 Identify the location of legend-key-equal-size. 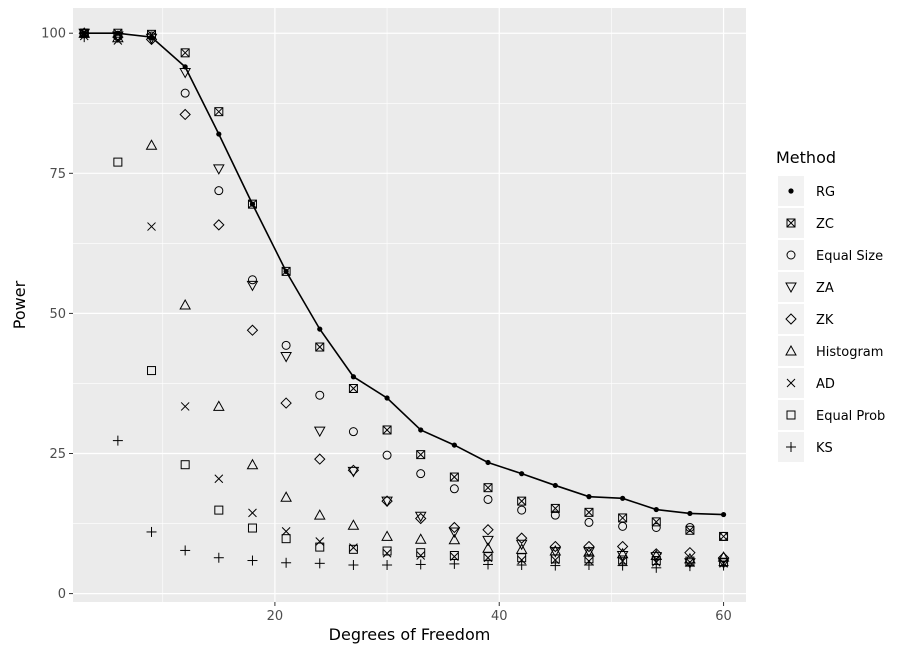
(791, 255).